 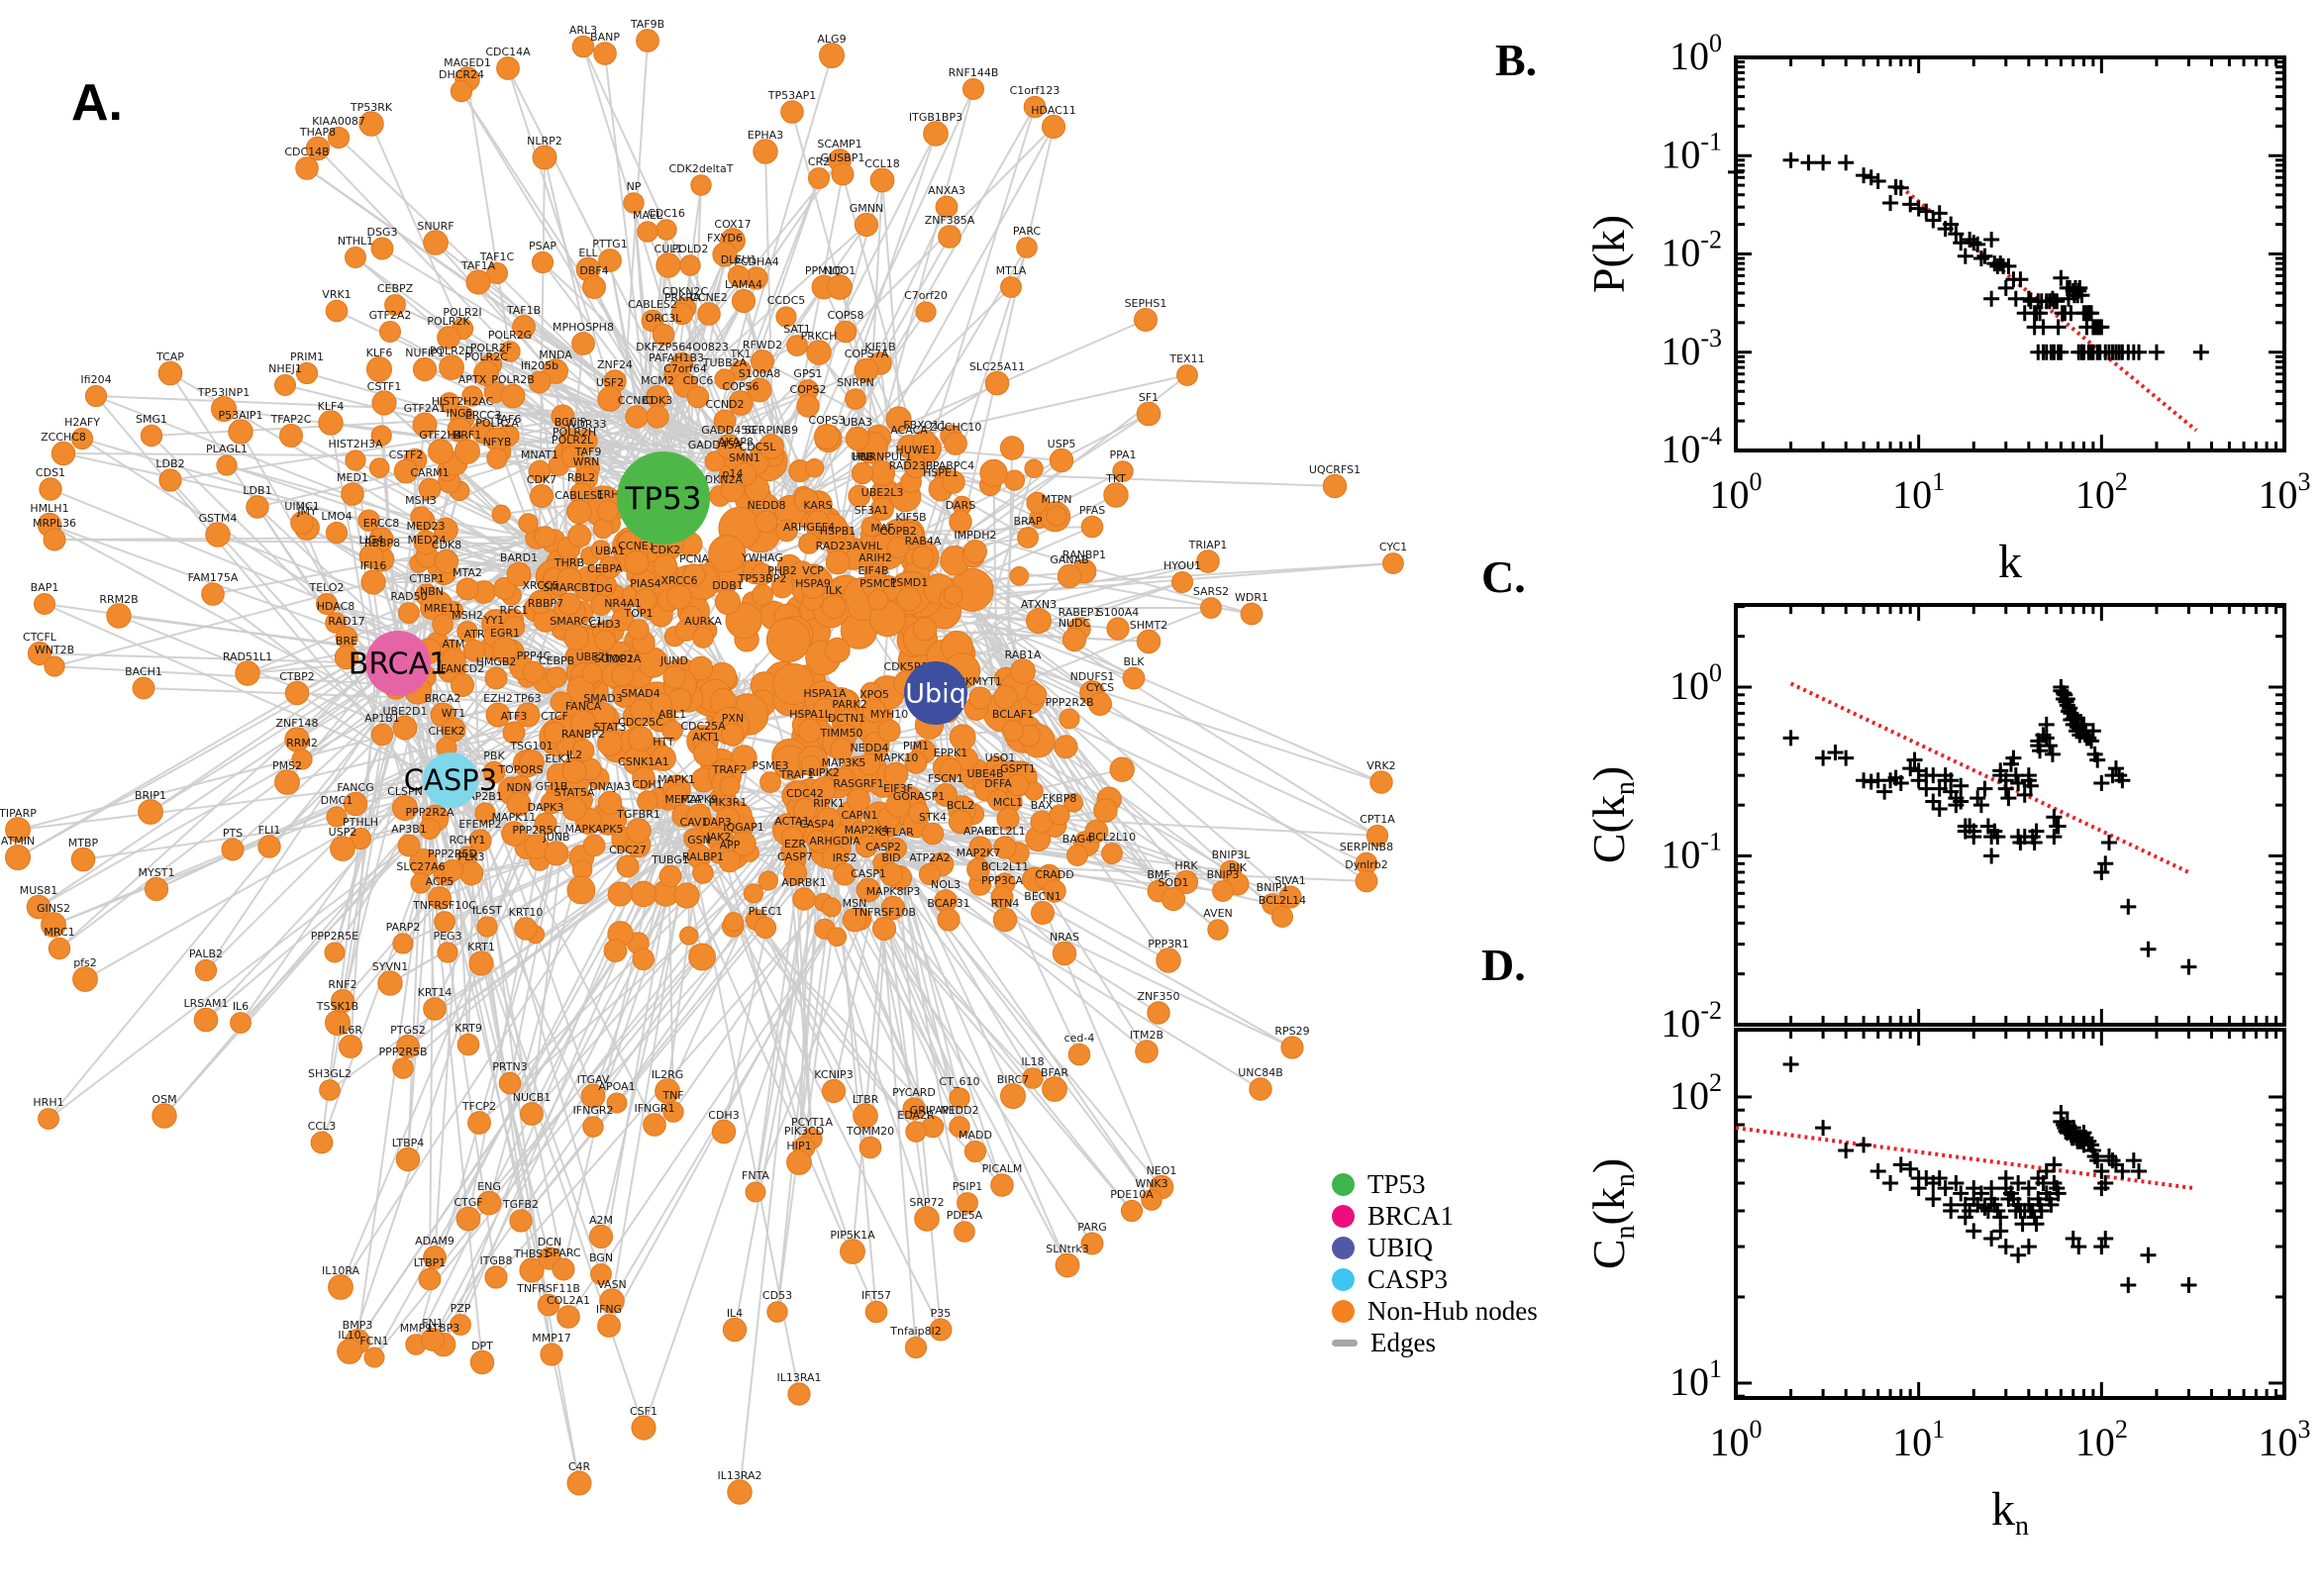 What do you see at coordinates (1149, 397) in the screenshot?
I see `network-node-label: SF1` at bounding box center [1149, 397].